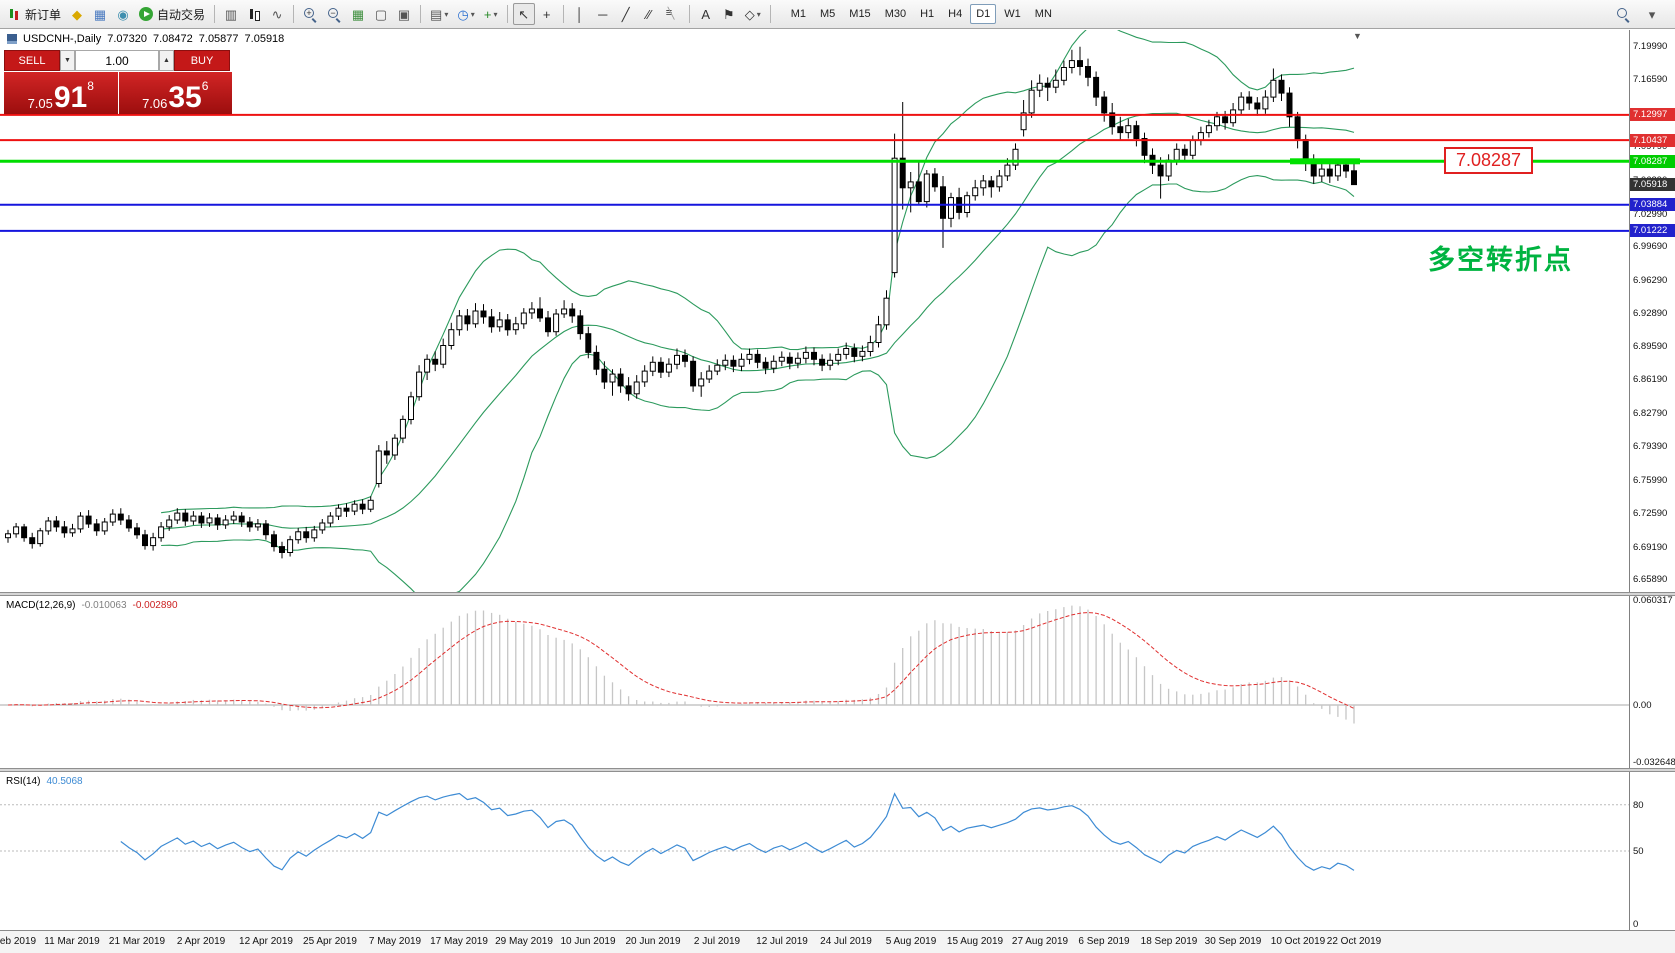 This screenshot has height=953, width=1675. What do you see at coordinates (1650, 380) in the screenshot?
I see `price-axis-label: 6.86190` at bounding box center [1650, 380].